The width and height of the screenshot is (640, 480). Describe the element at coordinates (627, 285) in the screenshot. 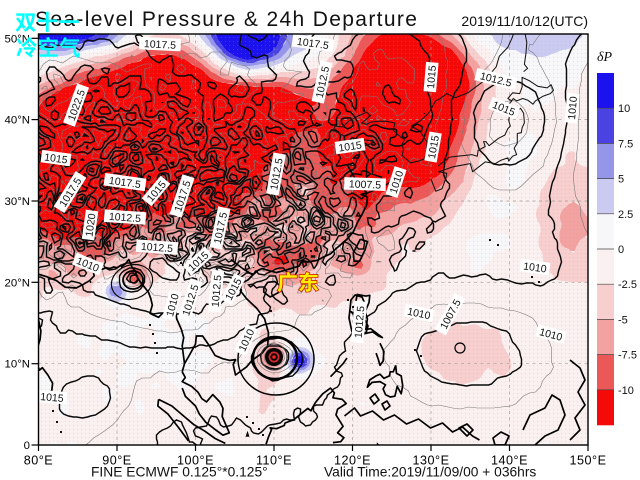

I see `svg-text: -2.5` at that location.